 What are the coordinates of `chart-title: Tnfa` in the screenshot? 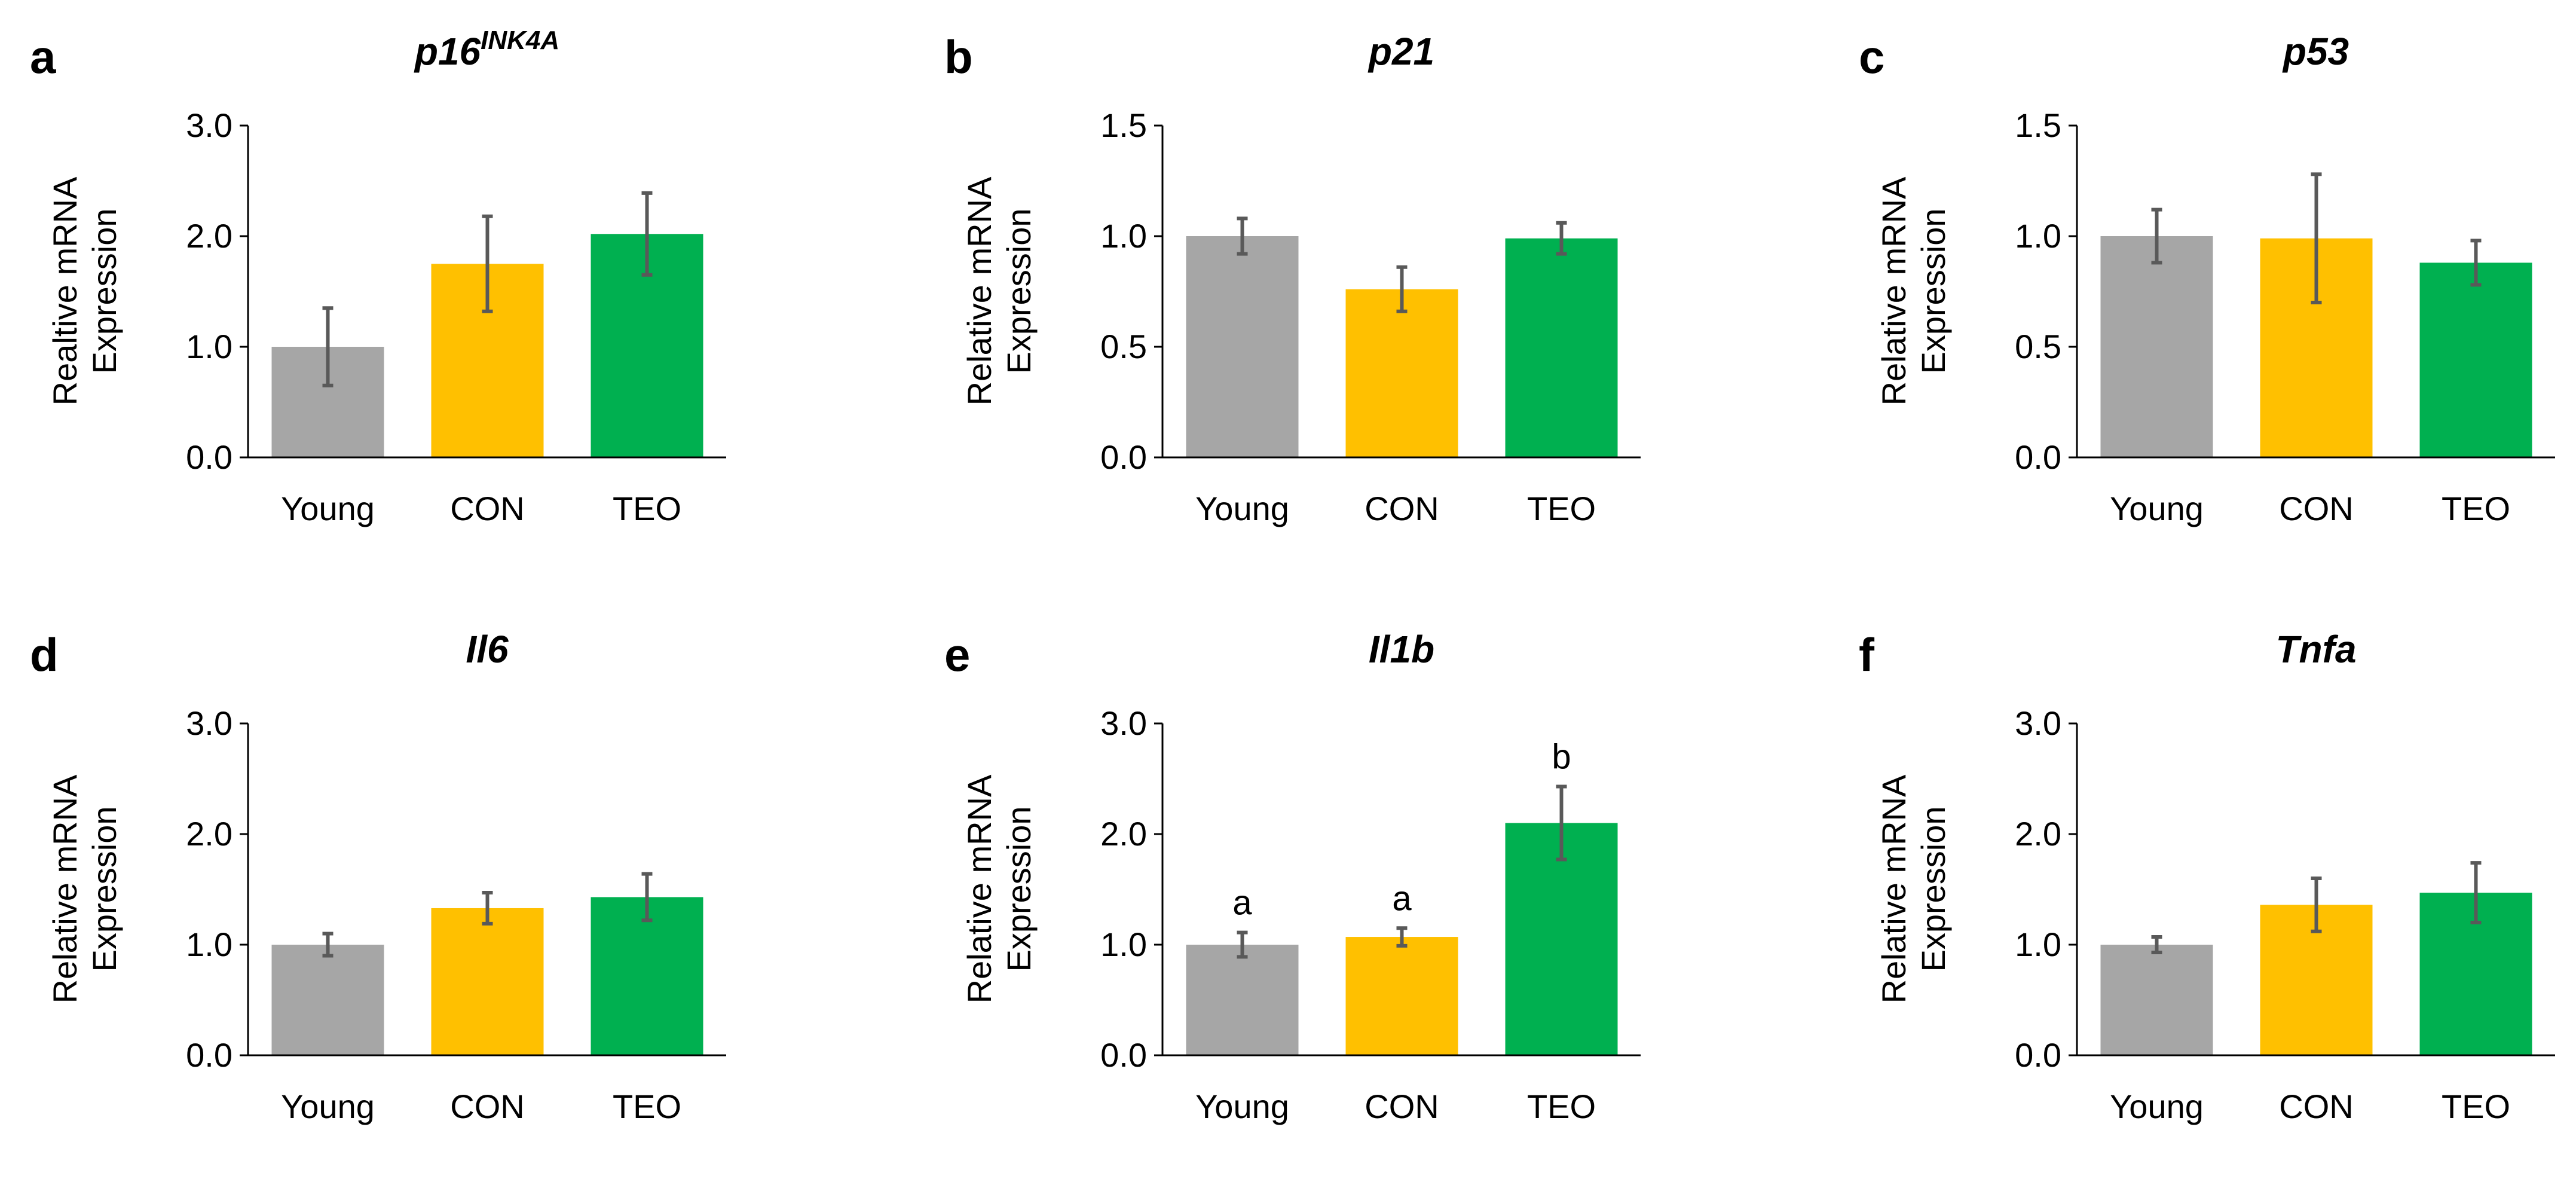 It's located at (2315, 649).